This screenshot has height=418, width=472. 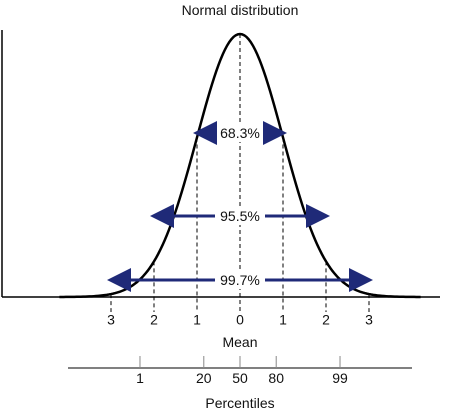 What do you see at coordinates (340, 378) in the screenshot?
I see `percentile-tick-label-4: 99` at bounding box center [340, 378].